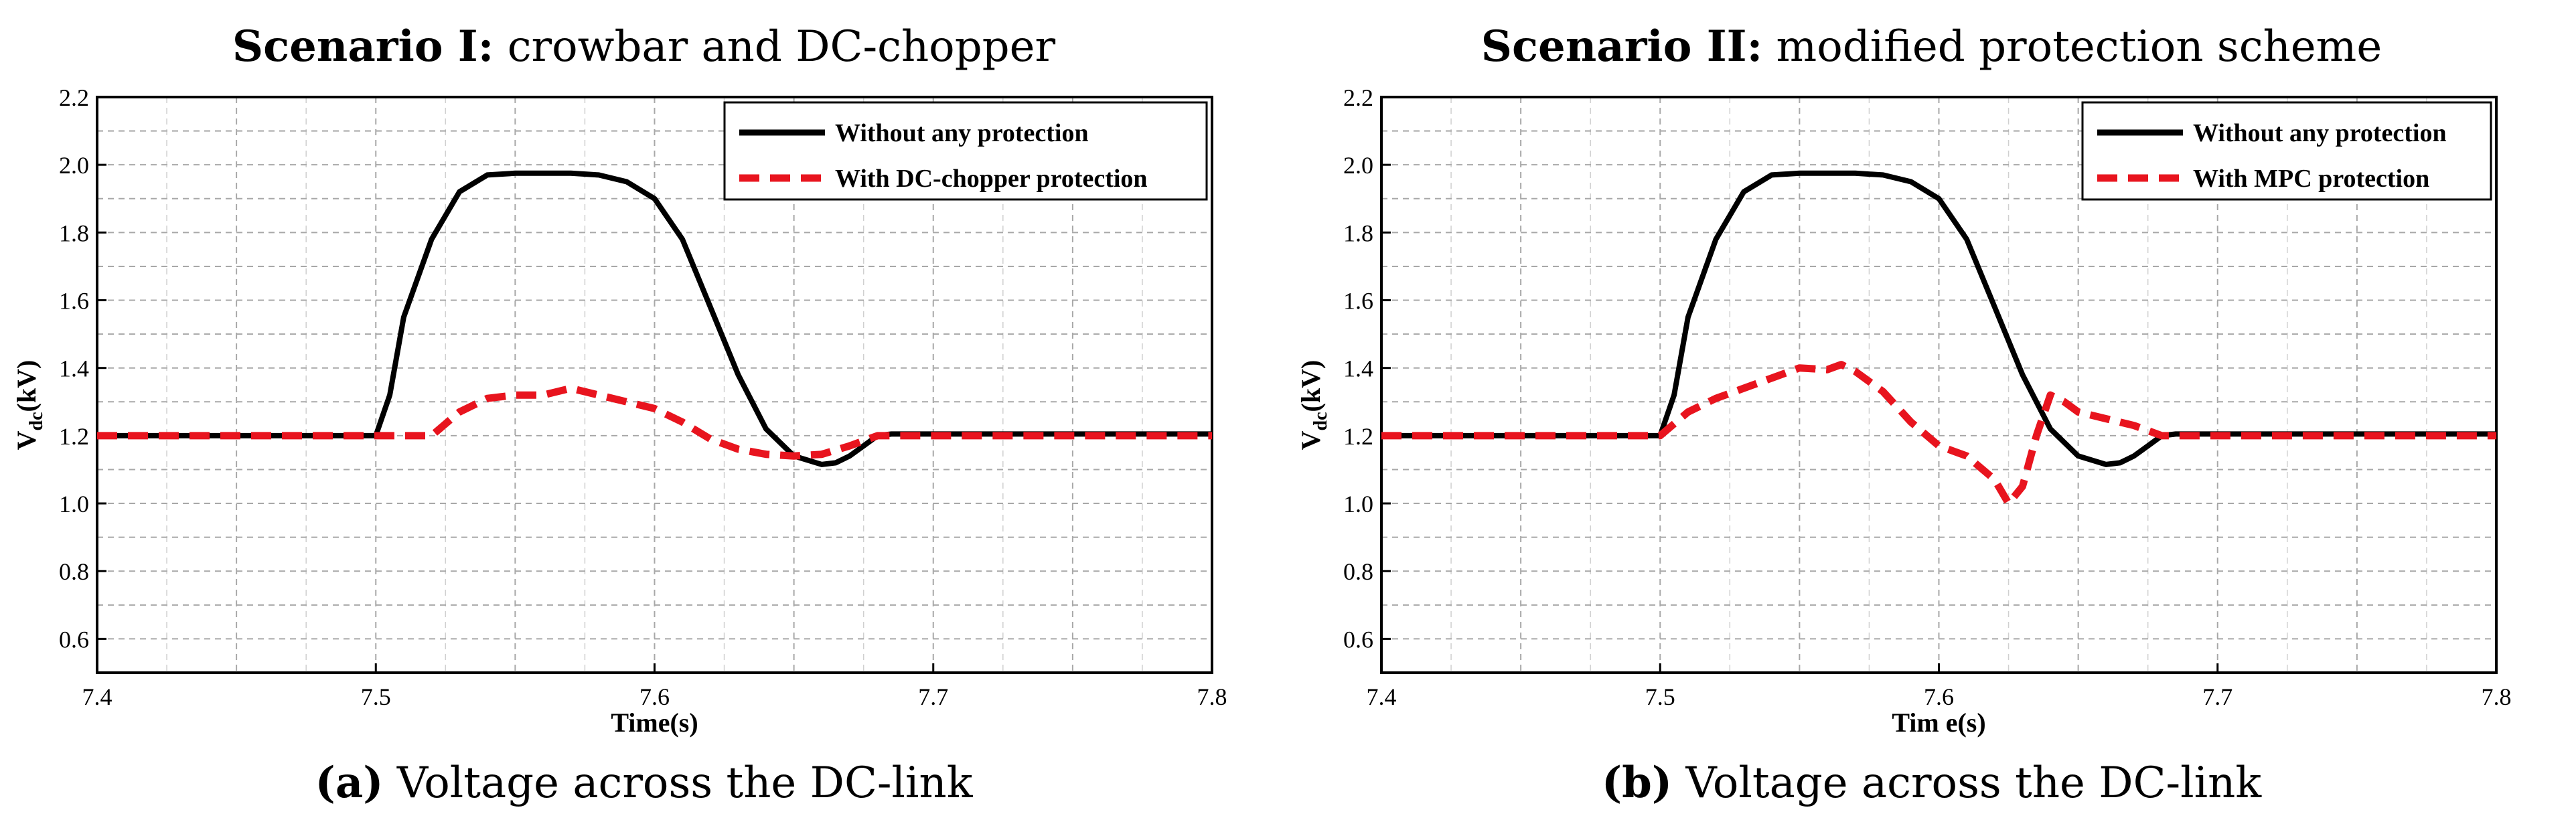  I want to click on panel-title-rest: crowbar and DC-chopper, so click(775, 47).